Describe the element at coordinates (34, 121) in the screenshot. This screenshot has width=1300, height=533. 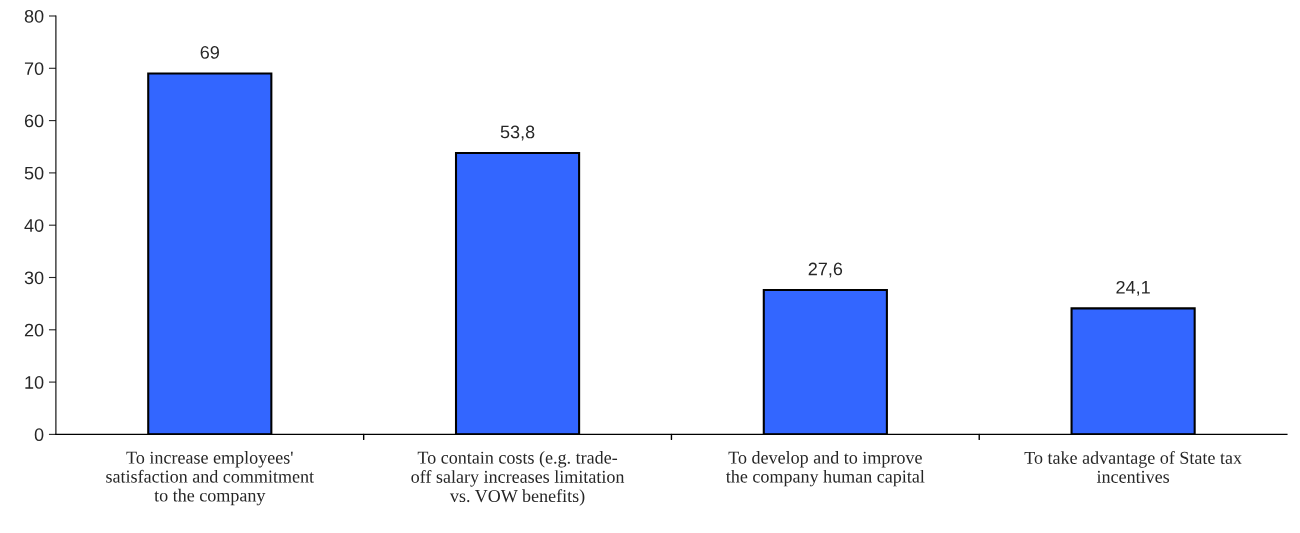
I see `y-tick-label: 60` at that location.